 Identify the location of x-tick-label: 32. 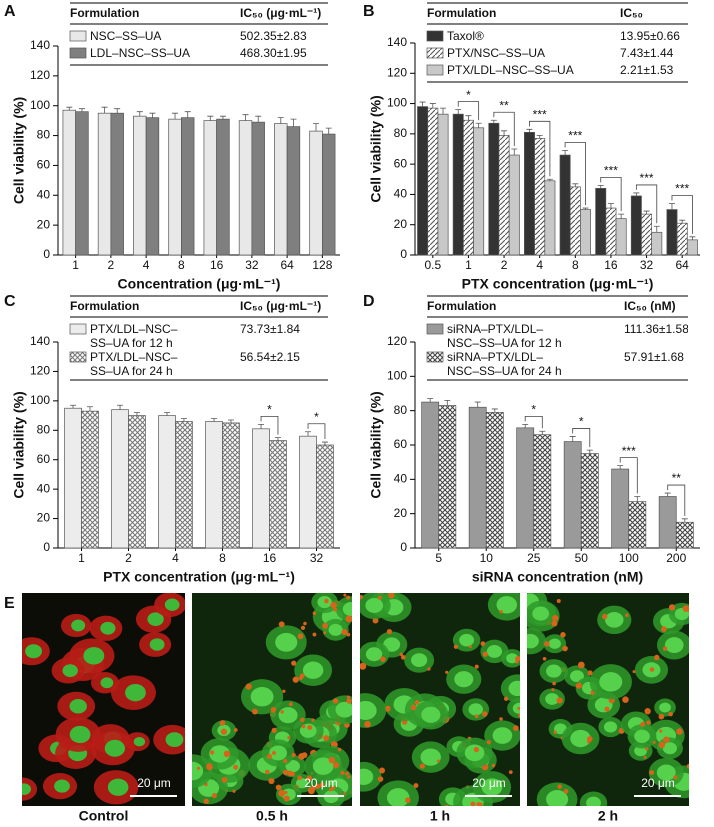
(647, 265).